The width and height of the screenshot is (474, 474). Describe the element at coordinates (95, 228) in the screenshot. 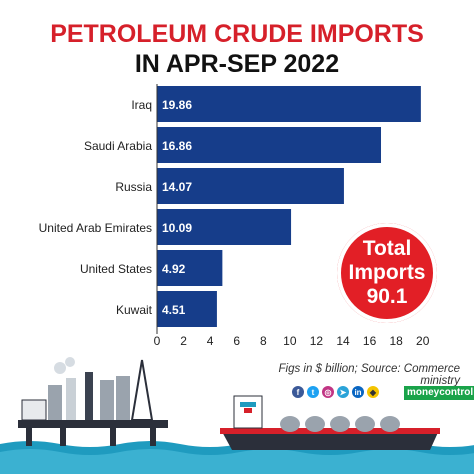

I see `category-label: United Arab Emirates` at that location.